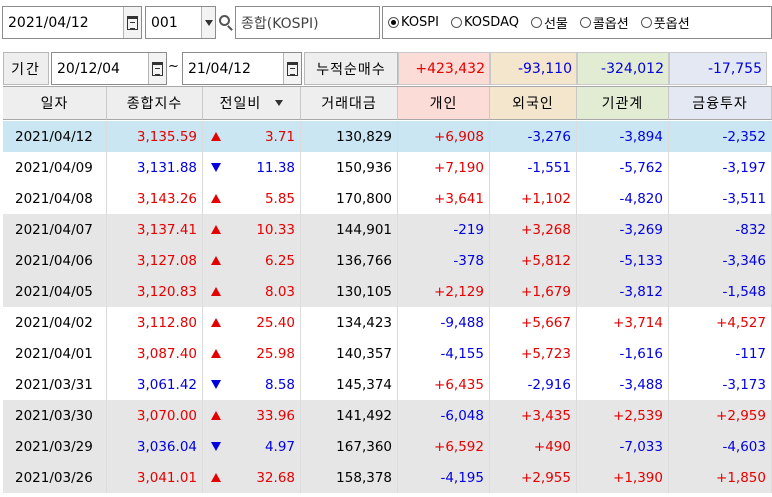 This screenshot has width=772, height=497. Describe the element at coordinates (219, 68) in the screenshot. I see `to-date-value: 21/04/12` at that location.